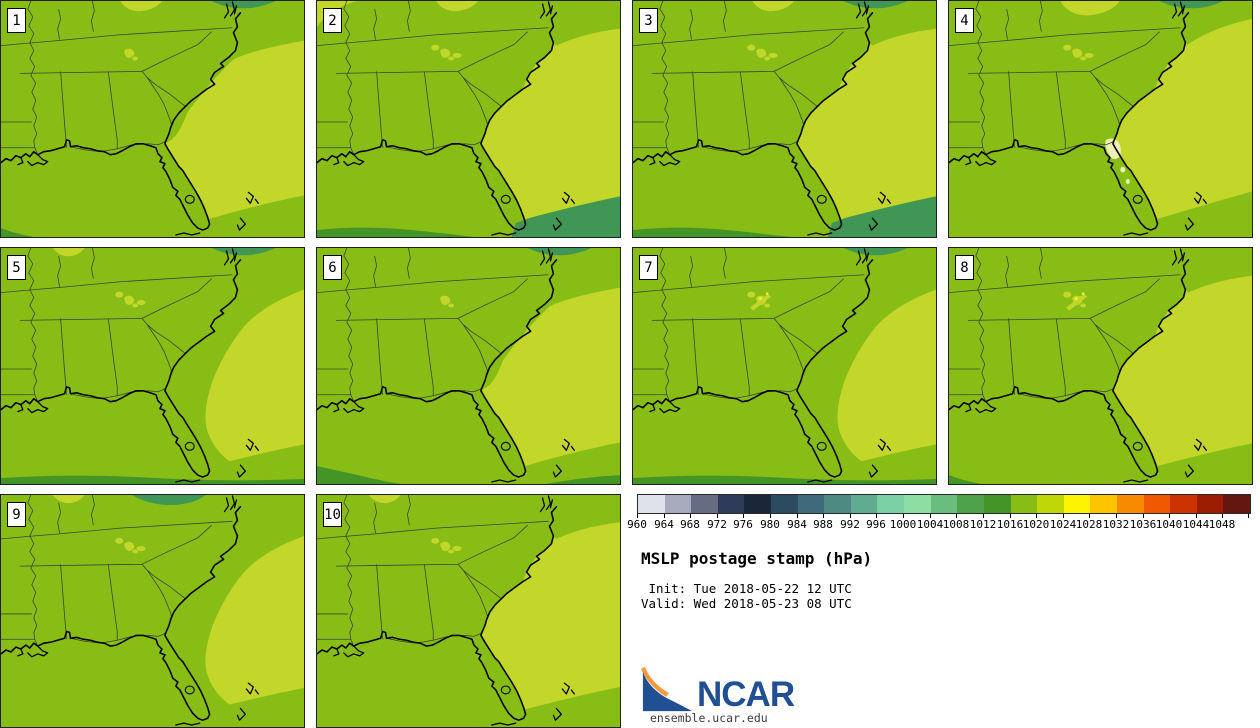 The image size is (1260, 728). I want to click on ensemble-member-panel: 1, so click(152, 119).